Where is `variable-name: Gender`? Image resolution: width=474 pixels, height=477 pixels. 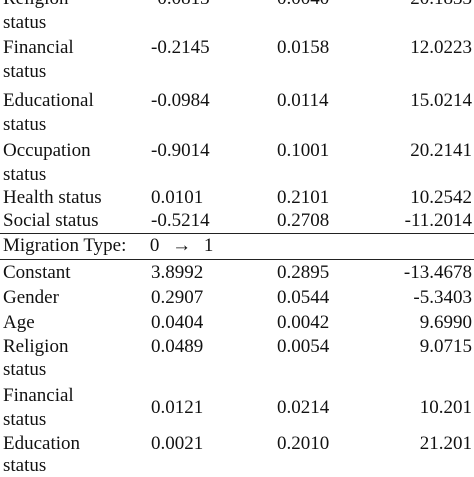 variable-name: Gender is located at coordinates (31, 297).